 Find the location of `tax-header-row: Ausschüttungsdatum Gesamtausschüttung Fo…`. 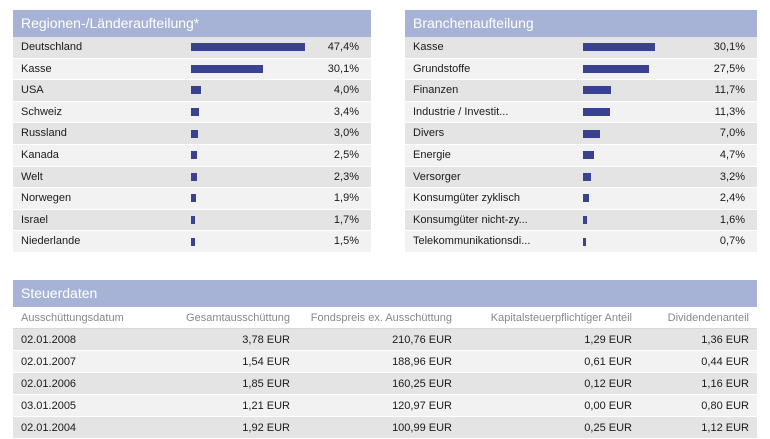

tax-header-row: Ausschüttungsdatum Gesamtausschüttung Fo… is located at coordinates (385, 318).